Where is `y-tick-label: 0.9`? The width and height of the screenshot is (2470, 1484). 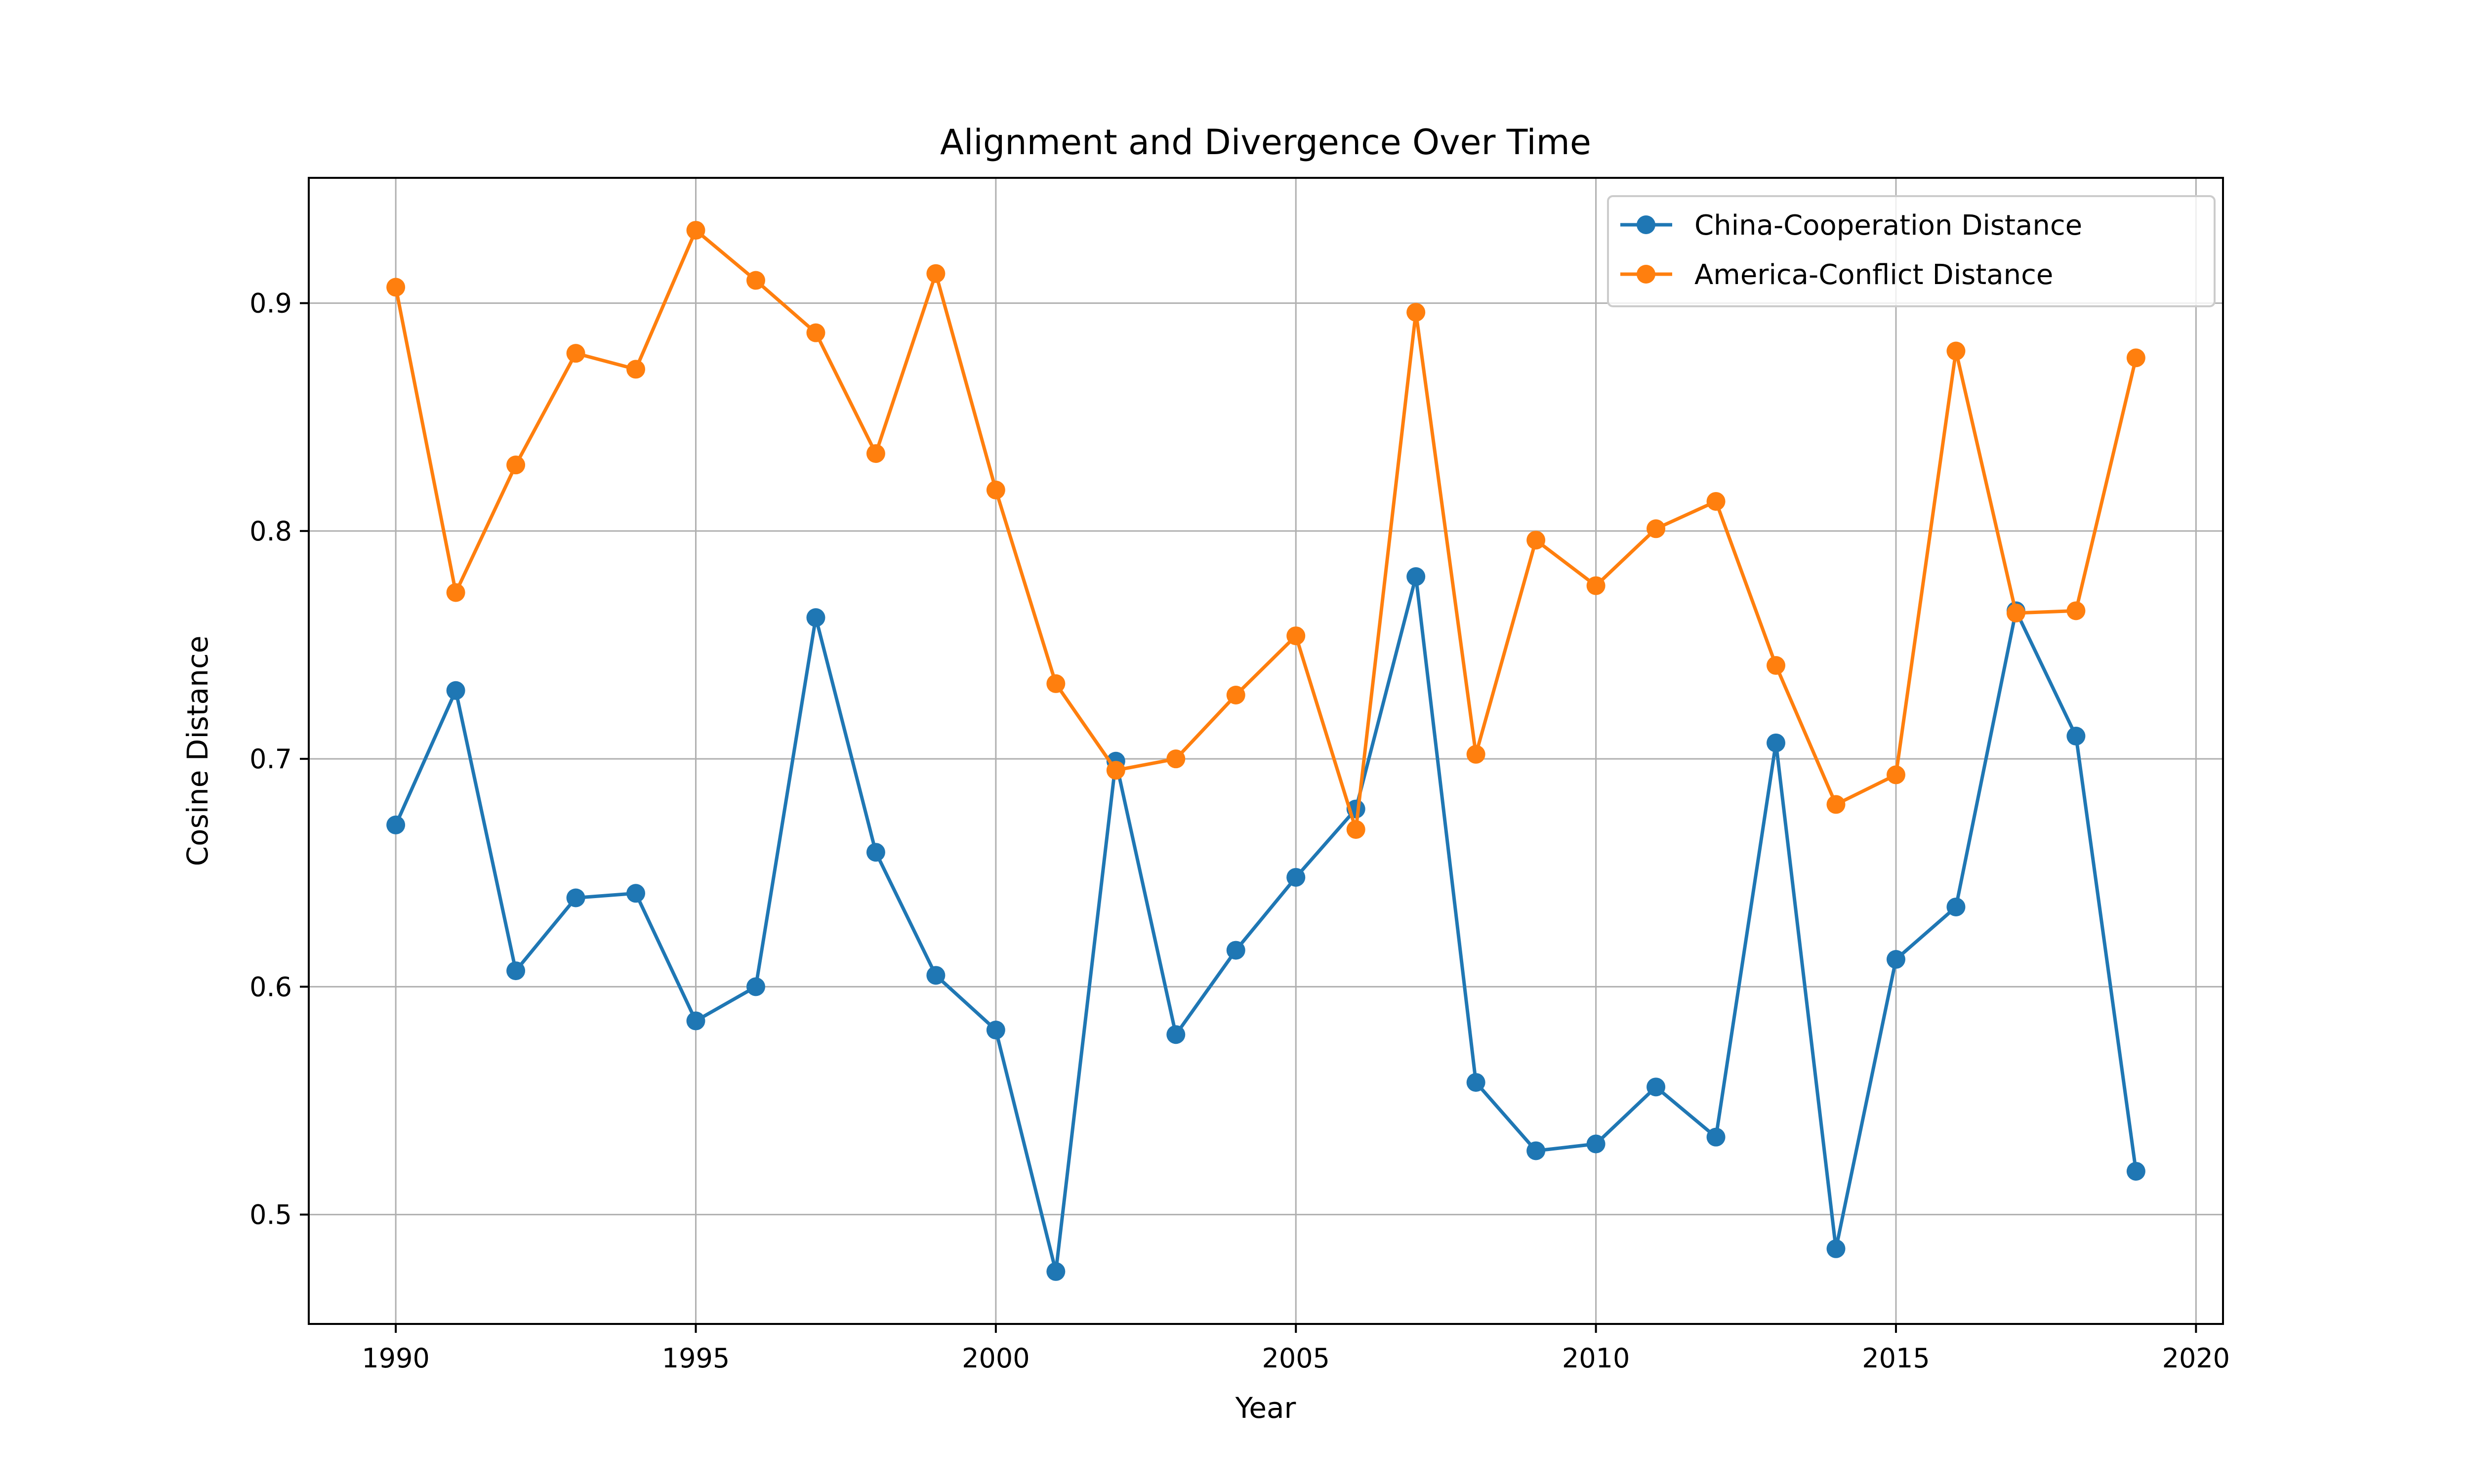
y-tick-label: 0.9 is located at coordinates (270, 303).